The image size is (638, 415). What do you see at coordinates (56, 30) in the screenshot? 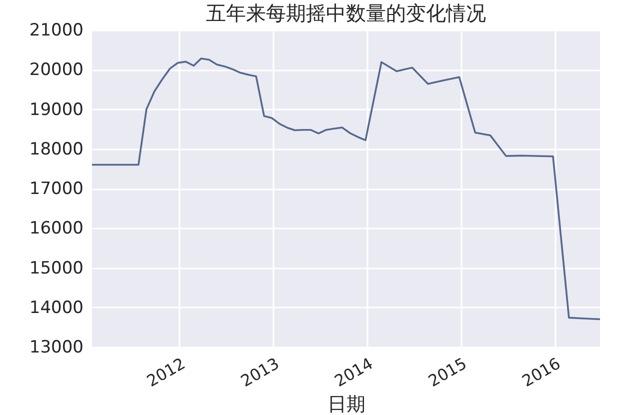
I see `y-tick-label: 21000` at bounding box center [56, 30].